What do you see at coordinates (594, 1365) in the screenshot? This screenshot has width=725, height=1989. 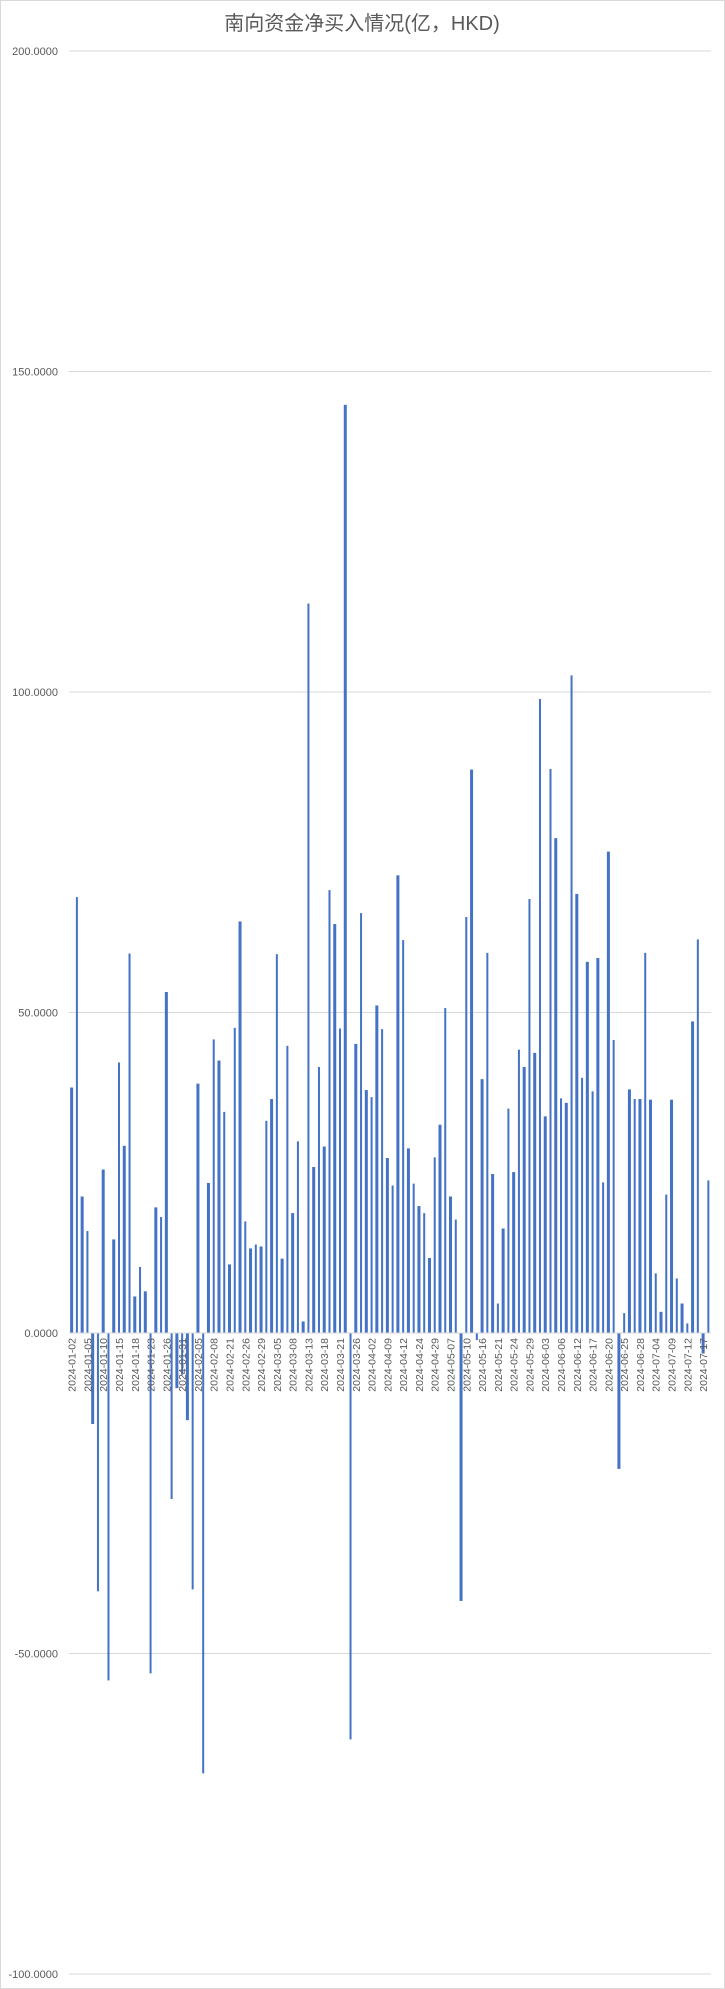 I see `x-tick-label: 2024-06-17` at bounding box center [594, 1365].